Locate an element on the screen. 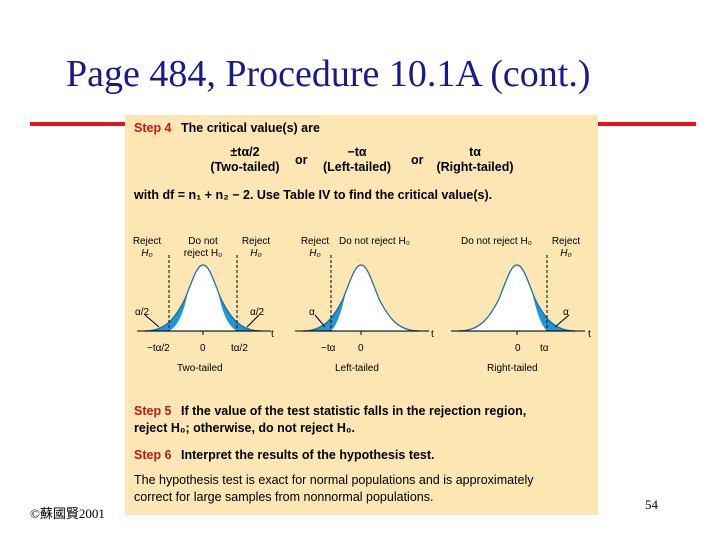  g3-tick-right: tα is located at coordinates (544, 348).